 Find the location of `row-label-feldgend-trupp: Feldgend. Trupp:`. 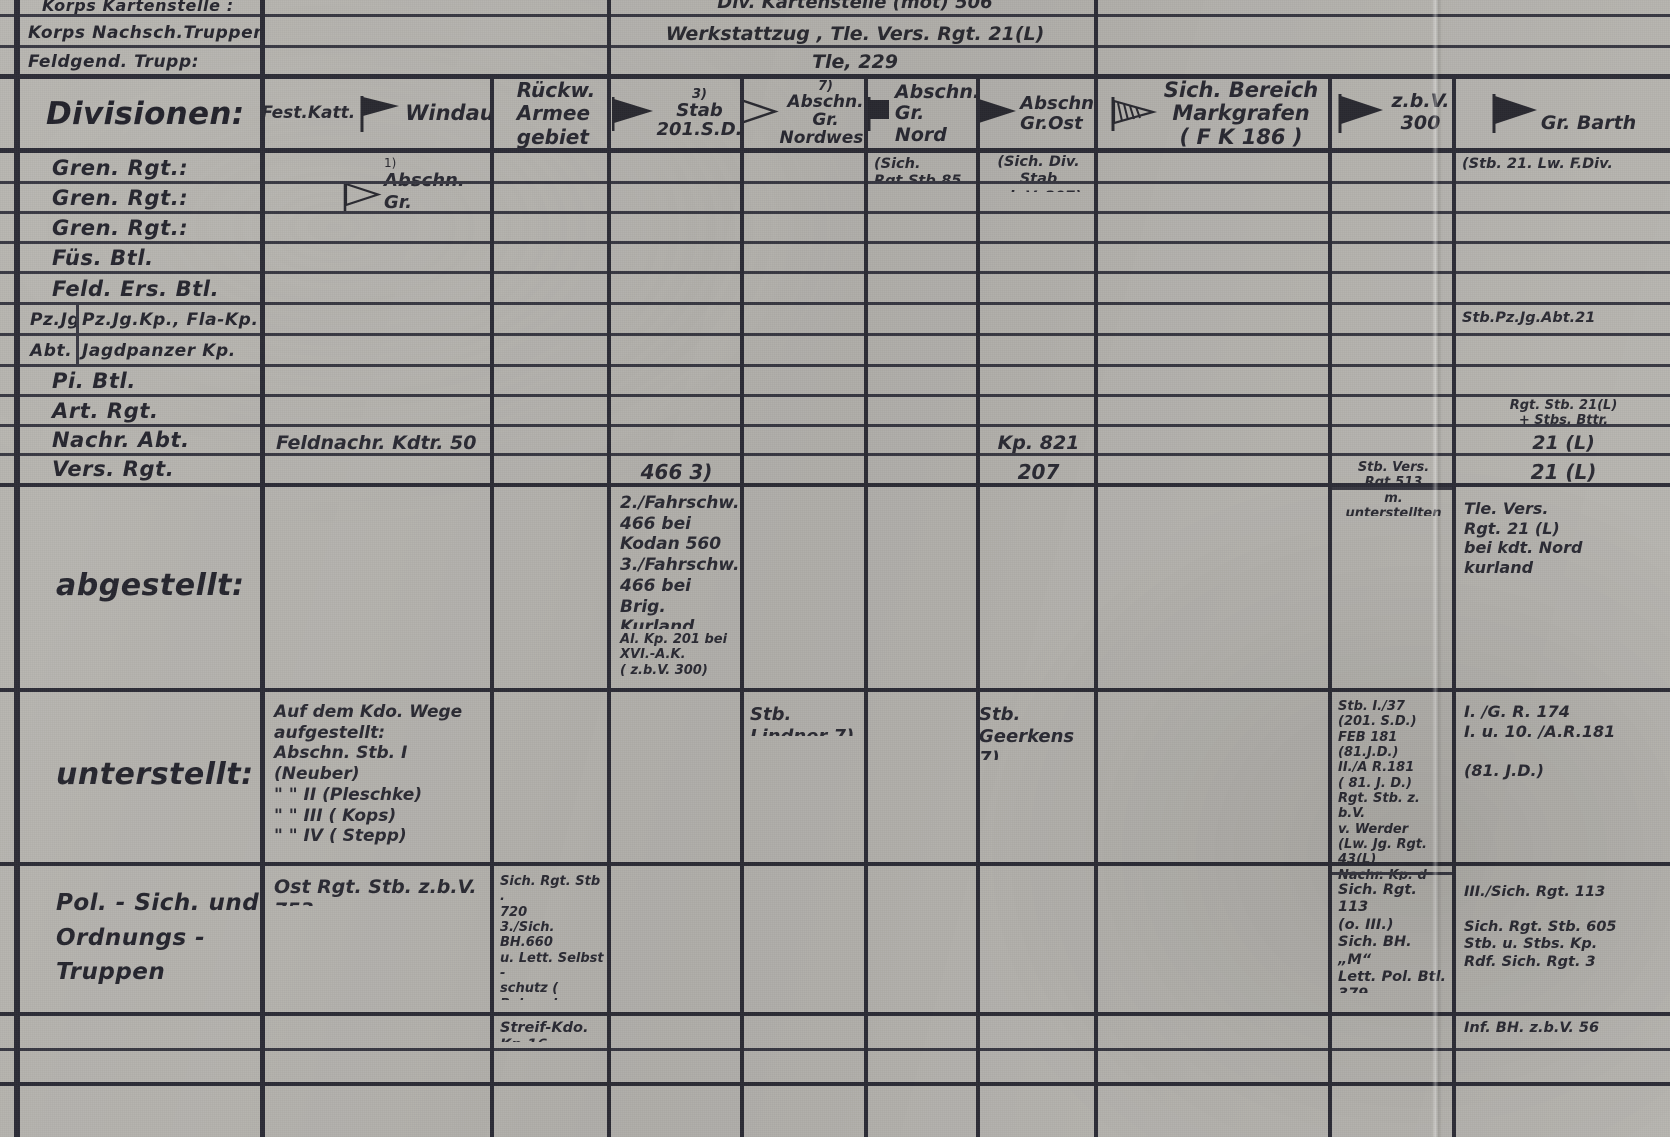

row-label-feldgend-trupp: Feldgend. Trupp: is located at coordinates (114, 62).